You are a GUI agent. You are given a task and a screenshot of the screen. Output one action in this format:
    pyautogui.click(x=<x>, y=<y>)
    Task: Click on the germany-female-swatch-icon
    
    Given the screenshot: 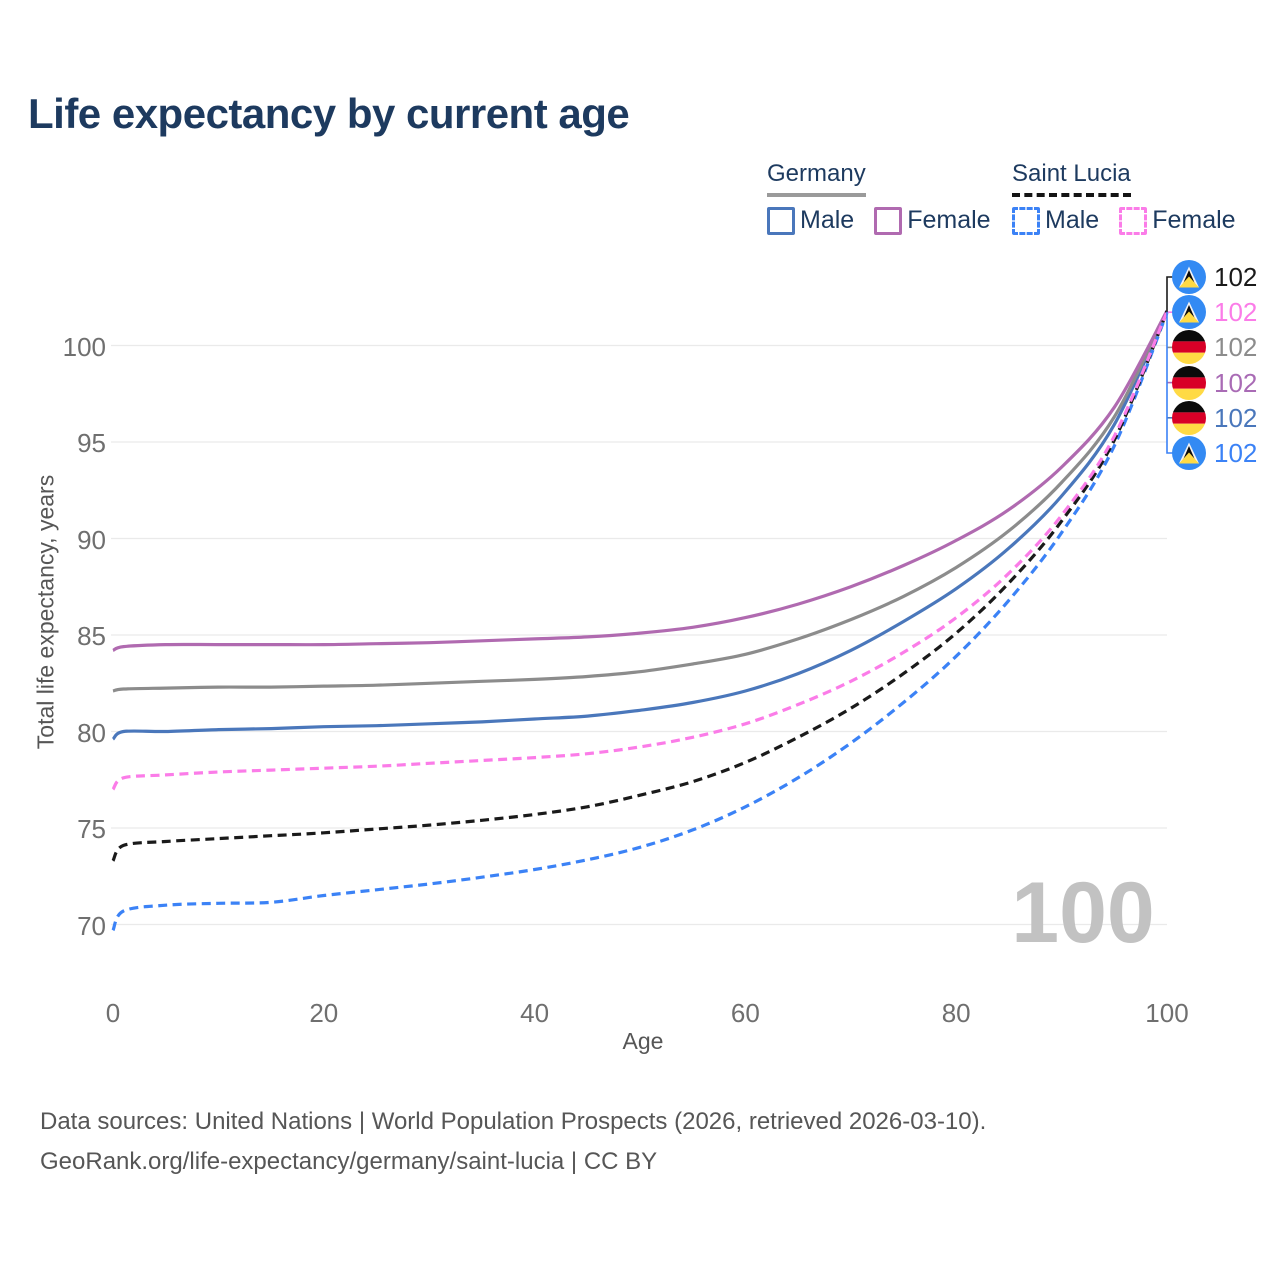 What is the action you would take?
    pyautogui.click(x=888, y=220)
    